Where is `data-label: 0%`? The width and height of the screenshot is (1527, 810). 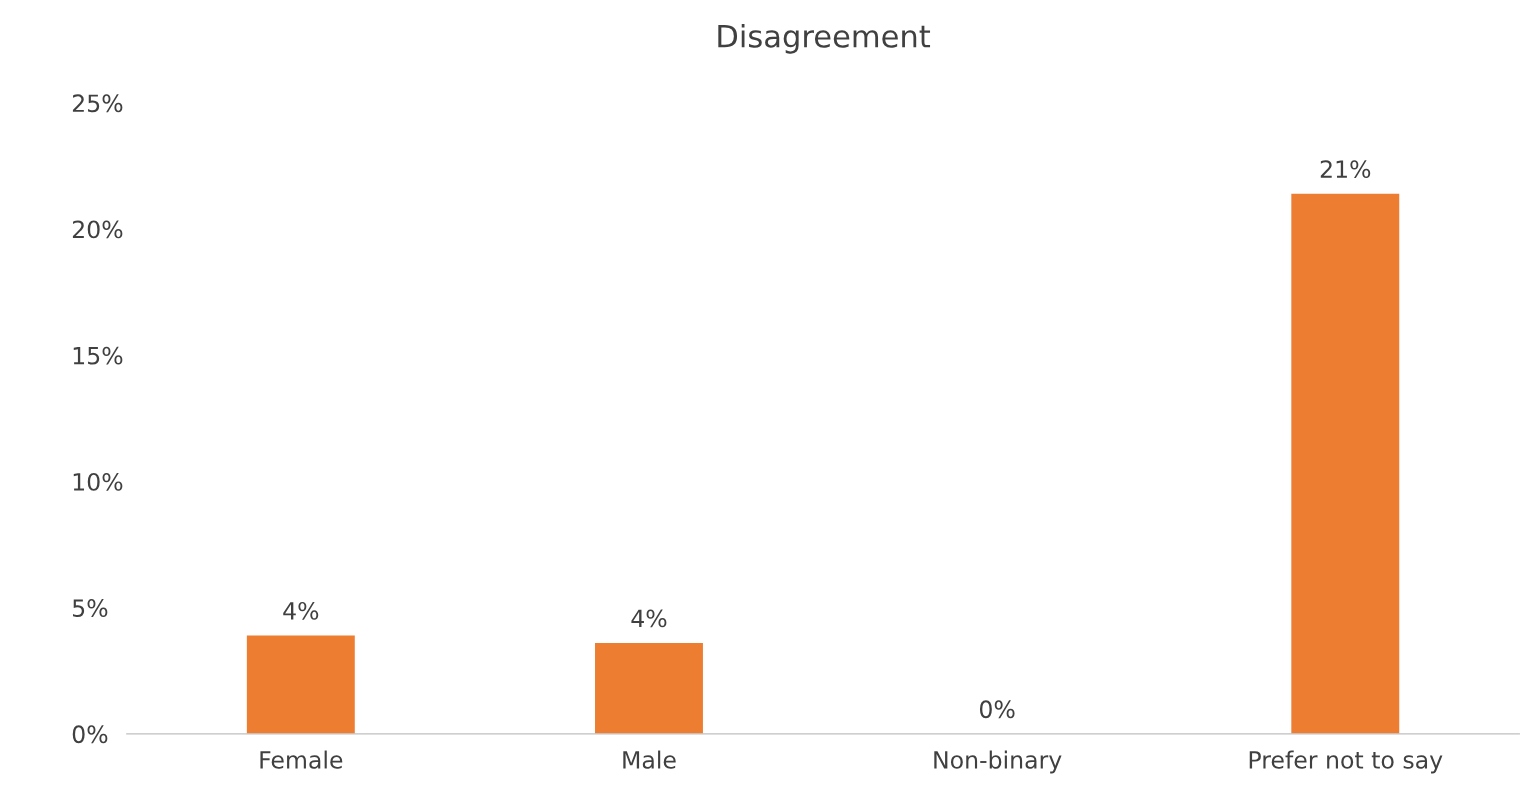 data-label: 0% is located at coordinates (997, 709).